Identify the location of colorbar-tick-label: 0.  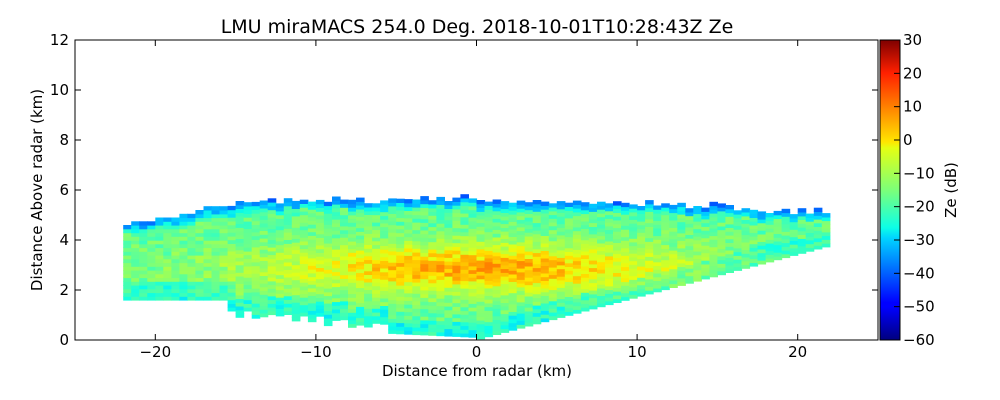
(908, 140).